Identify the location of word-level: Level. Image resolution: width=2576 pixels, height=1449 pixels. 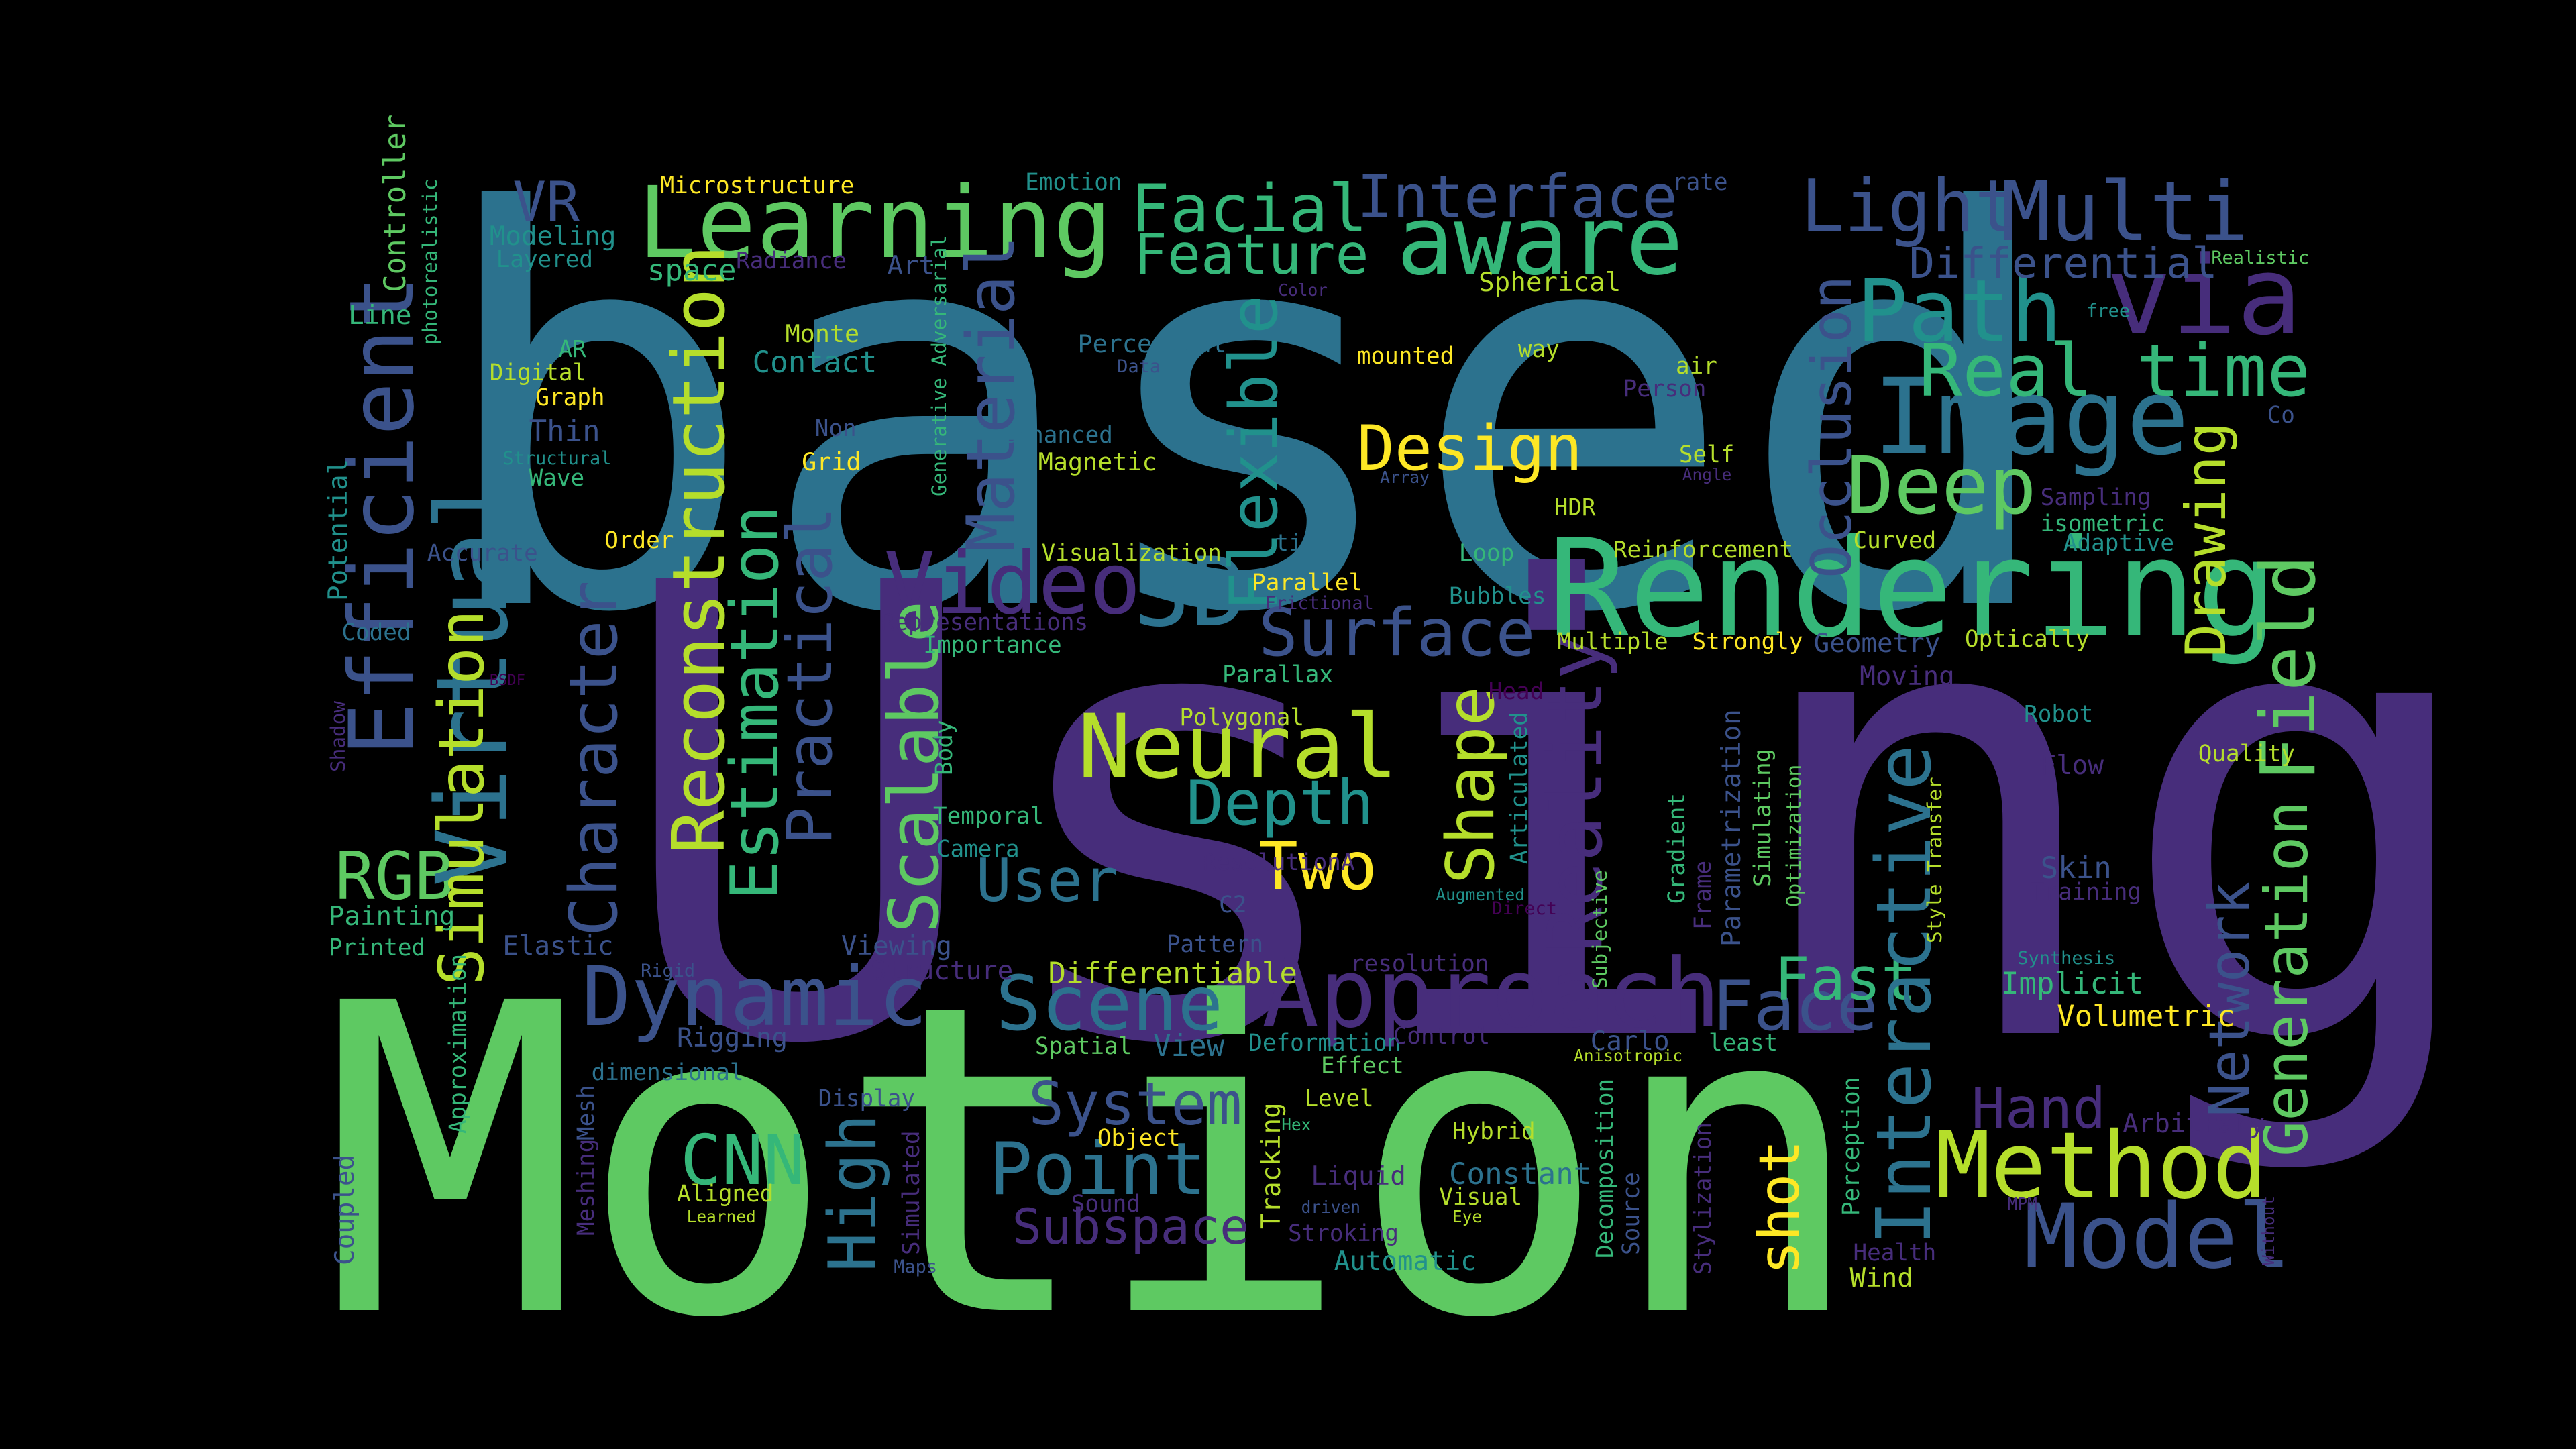
(1339, 1099).